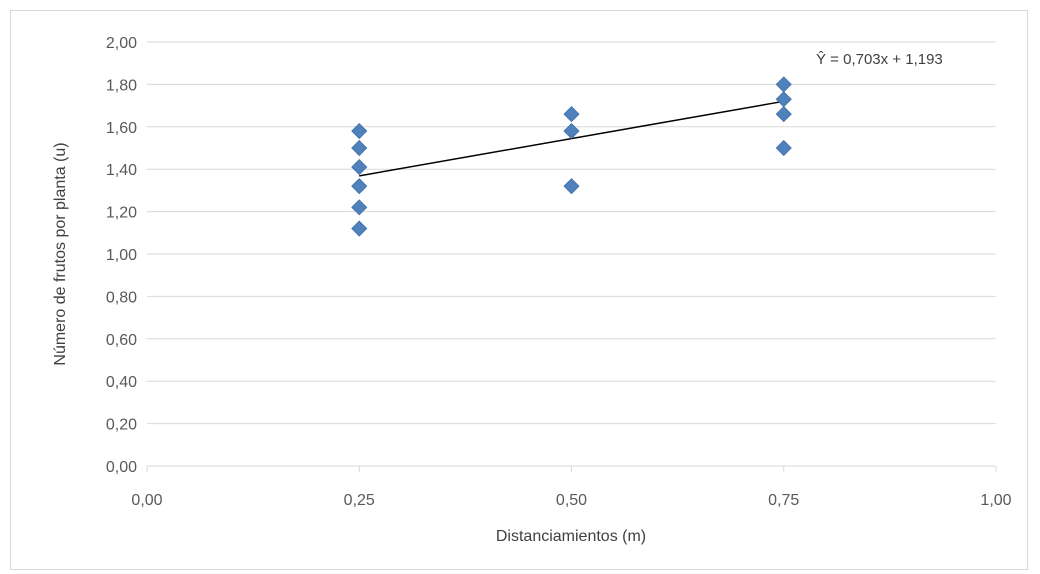  What do you see at coordinates (121, 467) in the screenshot?
I see `y-tick-label: 0,00` at bounding box center [121, 467].